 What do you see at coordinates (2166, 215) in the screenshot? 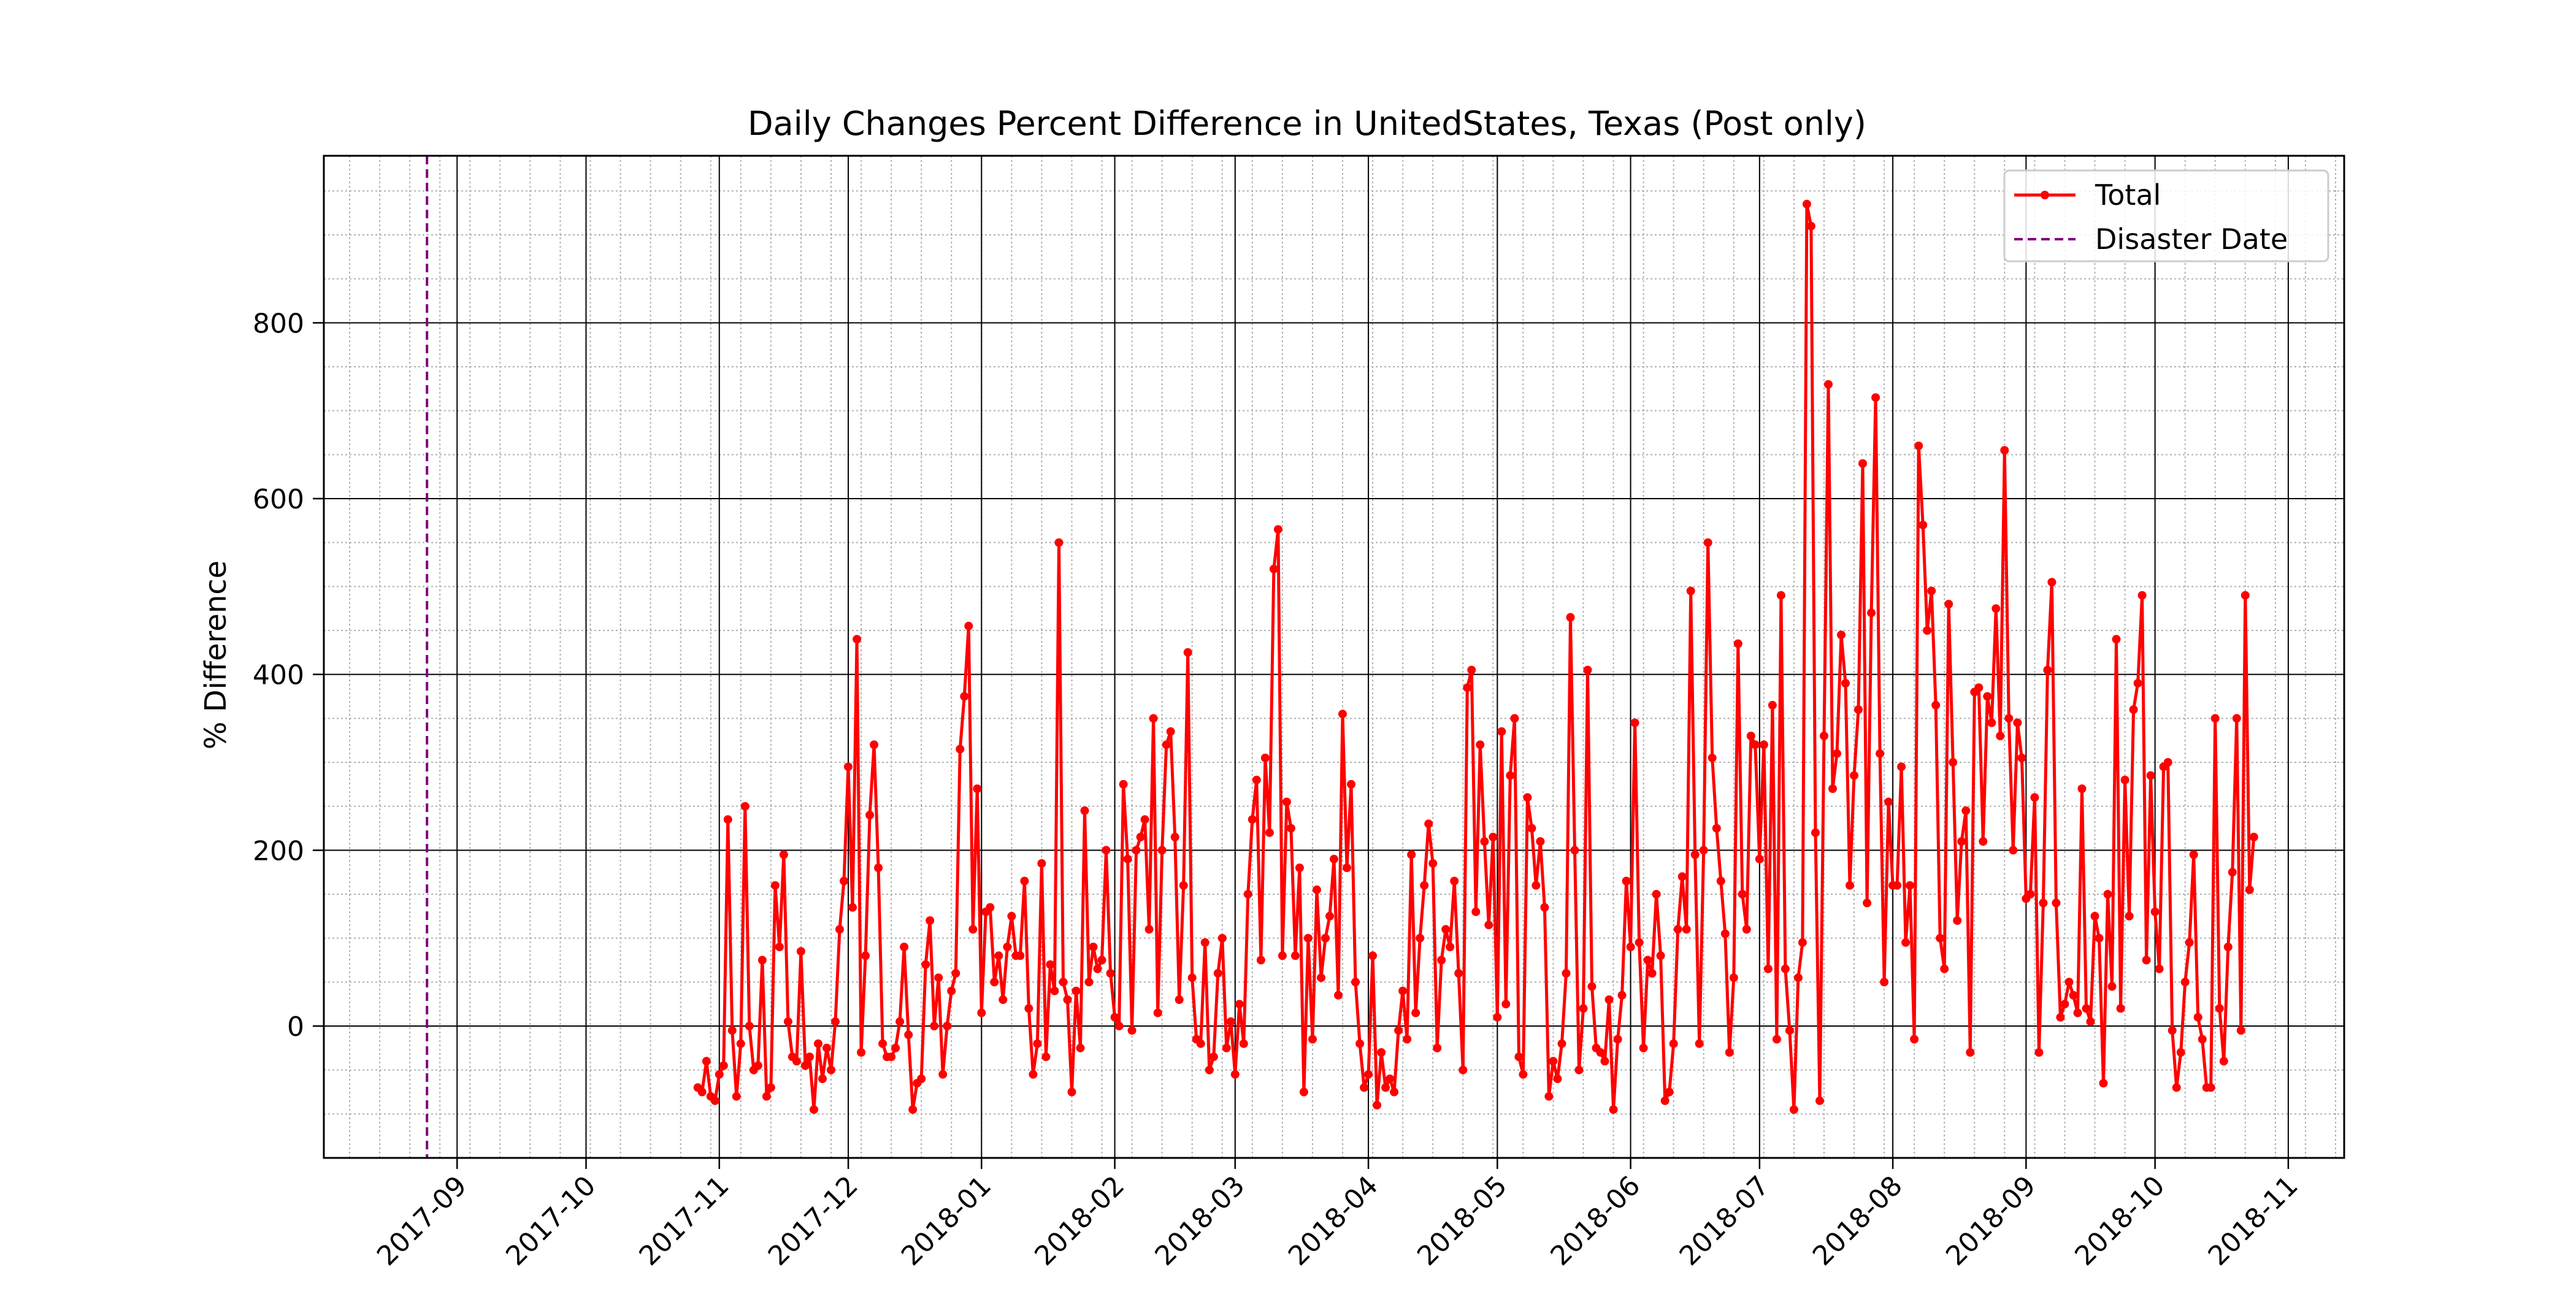
I see `legend: Total Disaster Date` at bounding box center [2166, 215].